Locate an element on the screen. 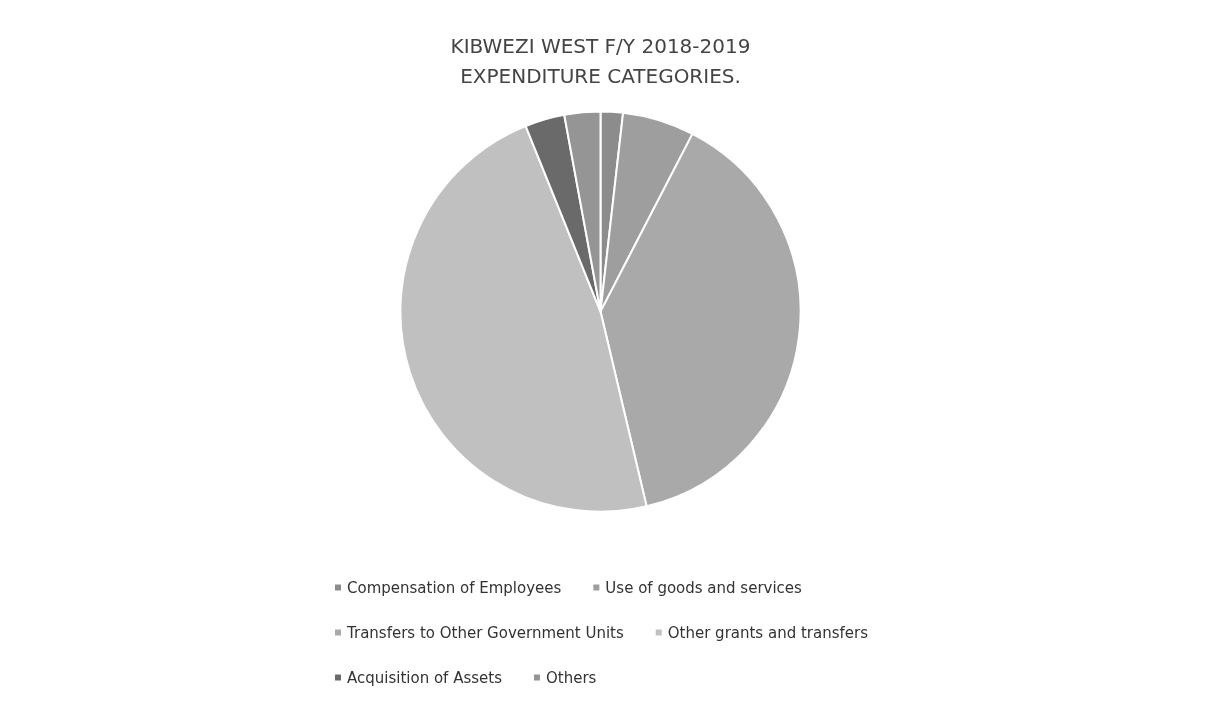 This screenshot has width=1205, height=710. legend-label: Transfers to Other Government Units is located at coordinates (485, 632).